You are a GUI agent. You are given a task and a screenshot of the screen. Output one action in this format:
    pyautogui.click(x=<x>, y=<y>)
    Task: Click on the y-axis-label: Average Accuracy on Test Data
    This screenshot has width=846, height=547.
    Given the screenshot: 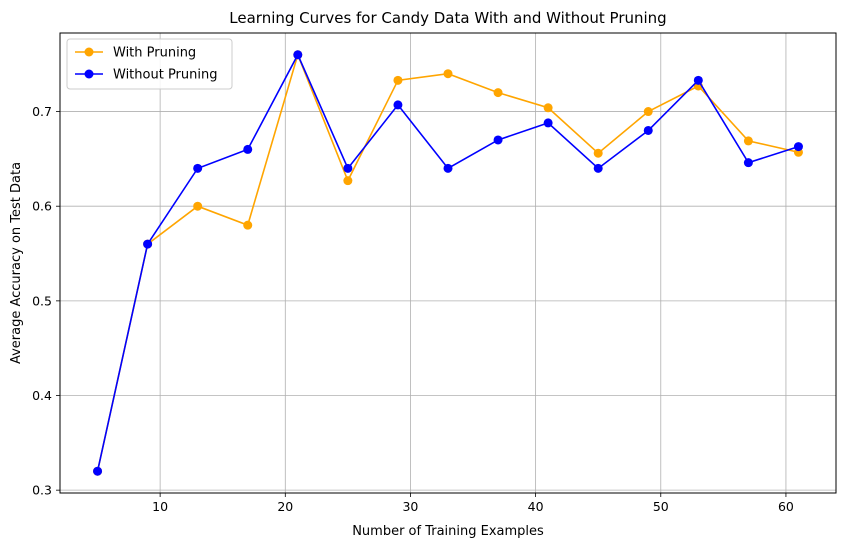 What is the action you would take?
    pyautogui.click(x=16, y=263)
    